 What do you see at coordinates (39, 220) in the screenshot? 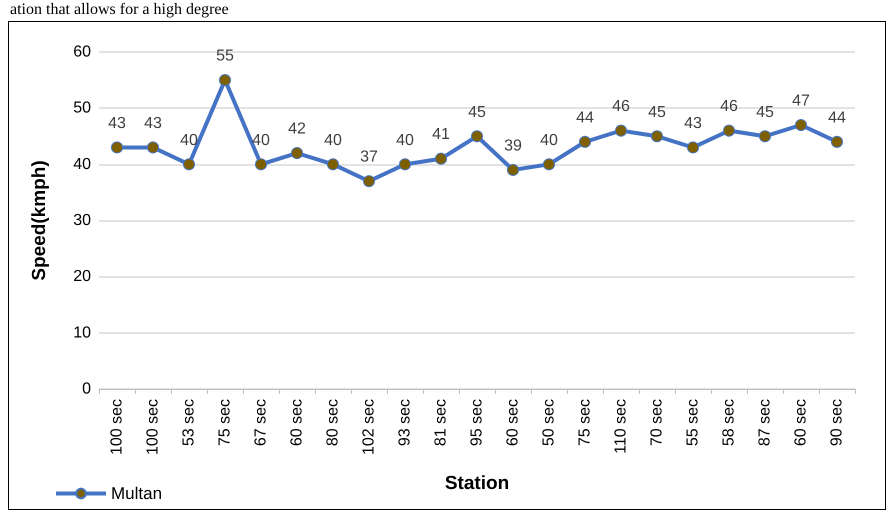
I see `y-axis-title: Speed(kmph)` at bounding box center [39, 220].